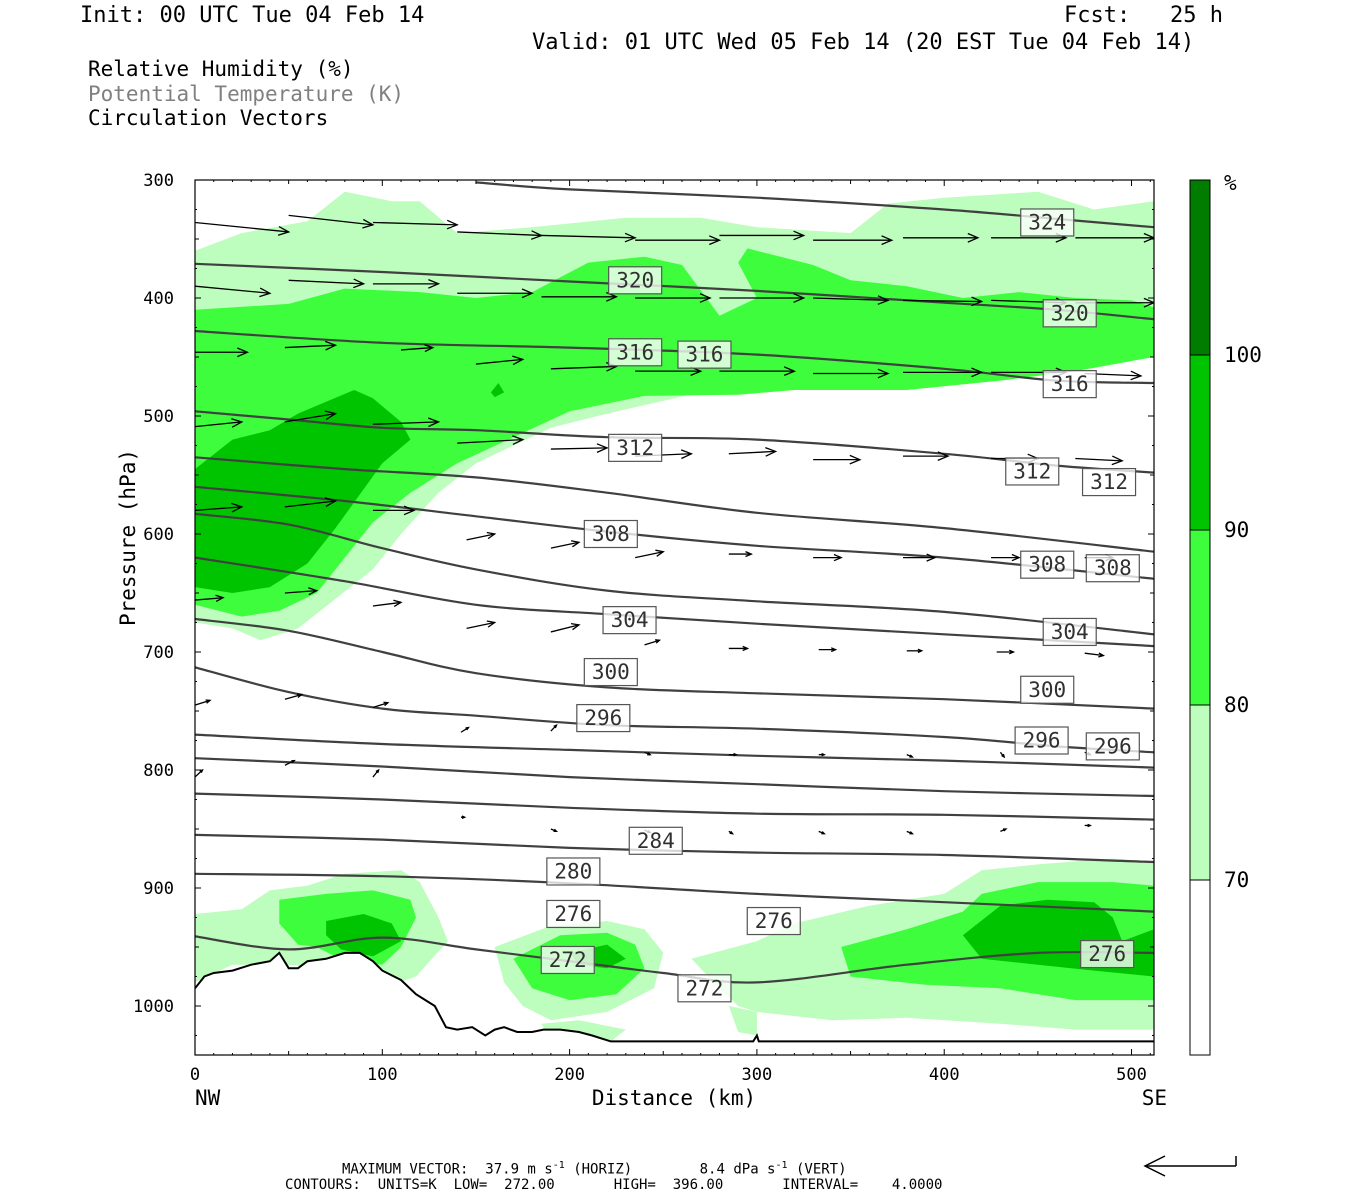  Describe the element at coordinates (158, 299) in the screenshot. I see `y-tick-label: 400` at that location.